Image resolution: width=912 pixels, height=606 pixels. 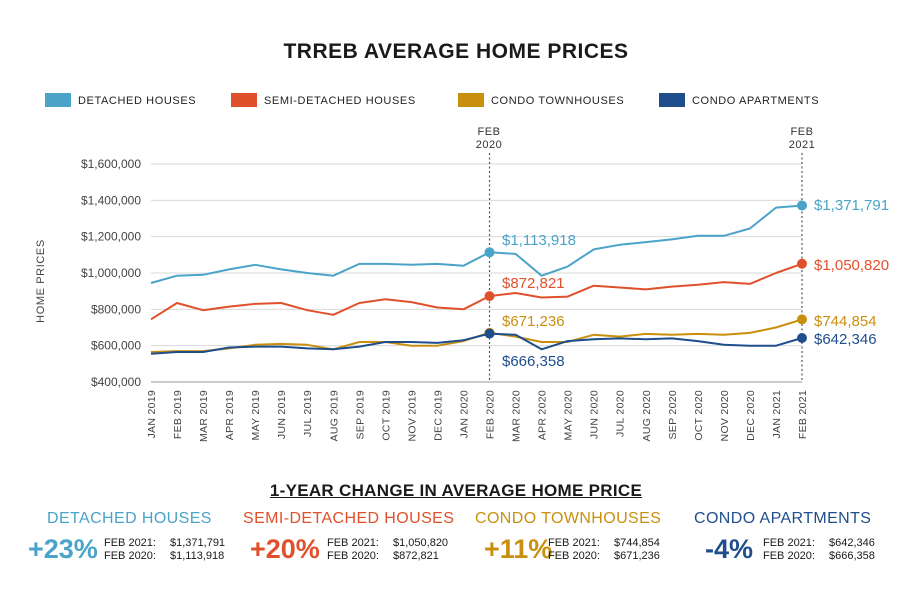 I want to click on x-tick-label: MAY 2019, so click(x=256, y=415).